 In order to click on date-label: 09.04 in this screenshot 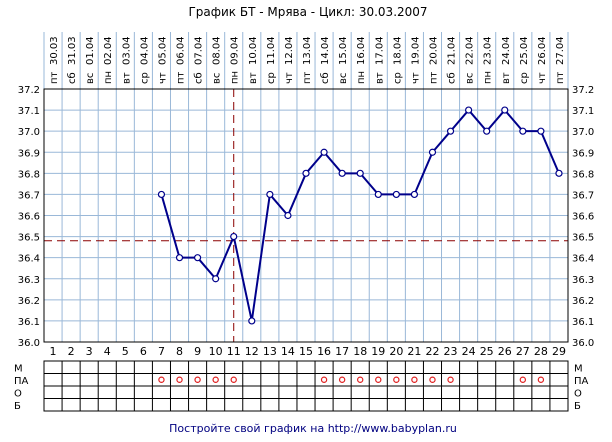, I will do `click(235, 50)`.